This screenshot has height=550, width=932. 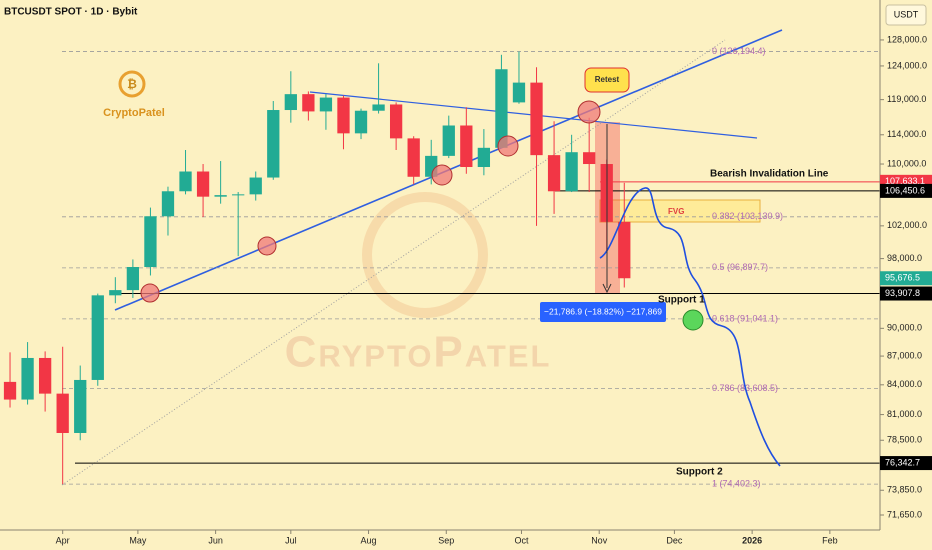 I want to click on price-tag-label: 95,676.5, so click(x=902, y=278).